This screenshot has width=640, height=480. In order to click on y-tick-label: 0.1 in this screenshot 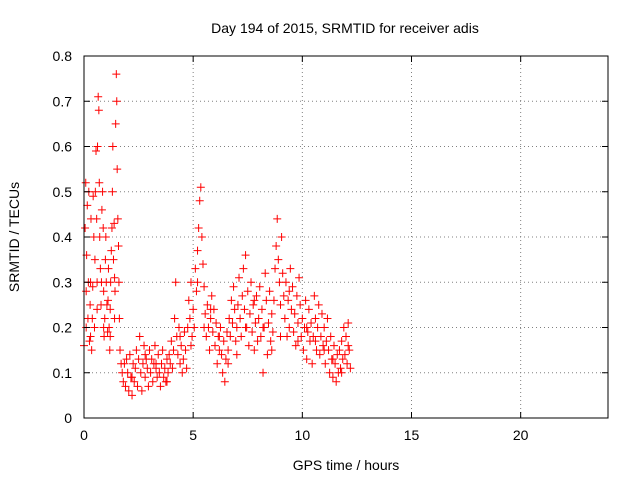, I will do `click(63, 373)`.